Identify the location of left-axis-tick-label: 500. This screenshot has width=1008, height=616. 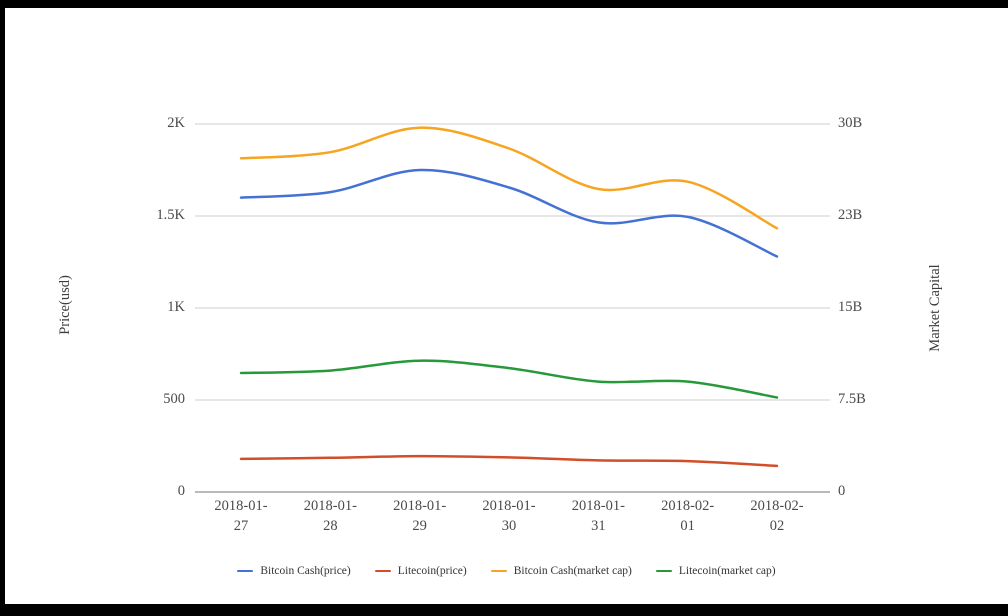
(174, 399).